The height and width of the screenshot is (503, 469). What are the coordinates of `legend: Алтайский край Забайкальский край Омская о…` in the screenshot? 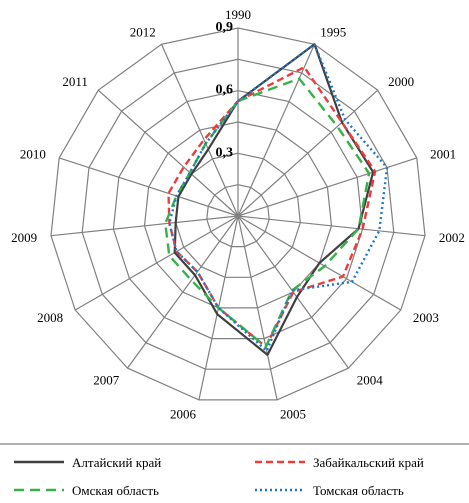 It's located at (219, 476).